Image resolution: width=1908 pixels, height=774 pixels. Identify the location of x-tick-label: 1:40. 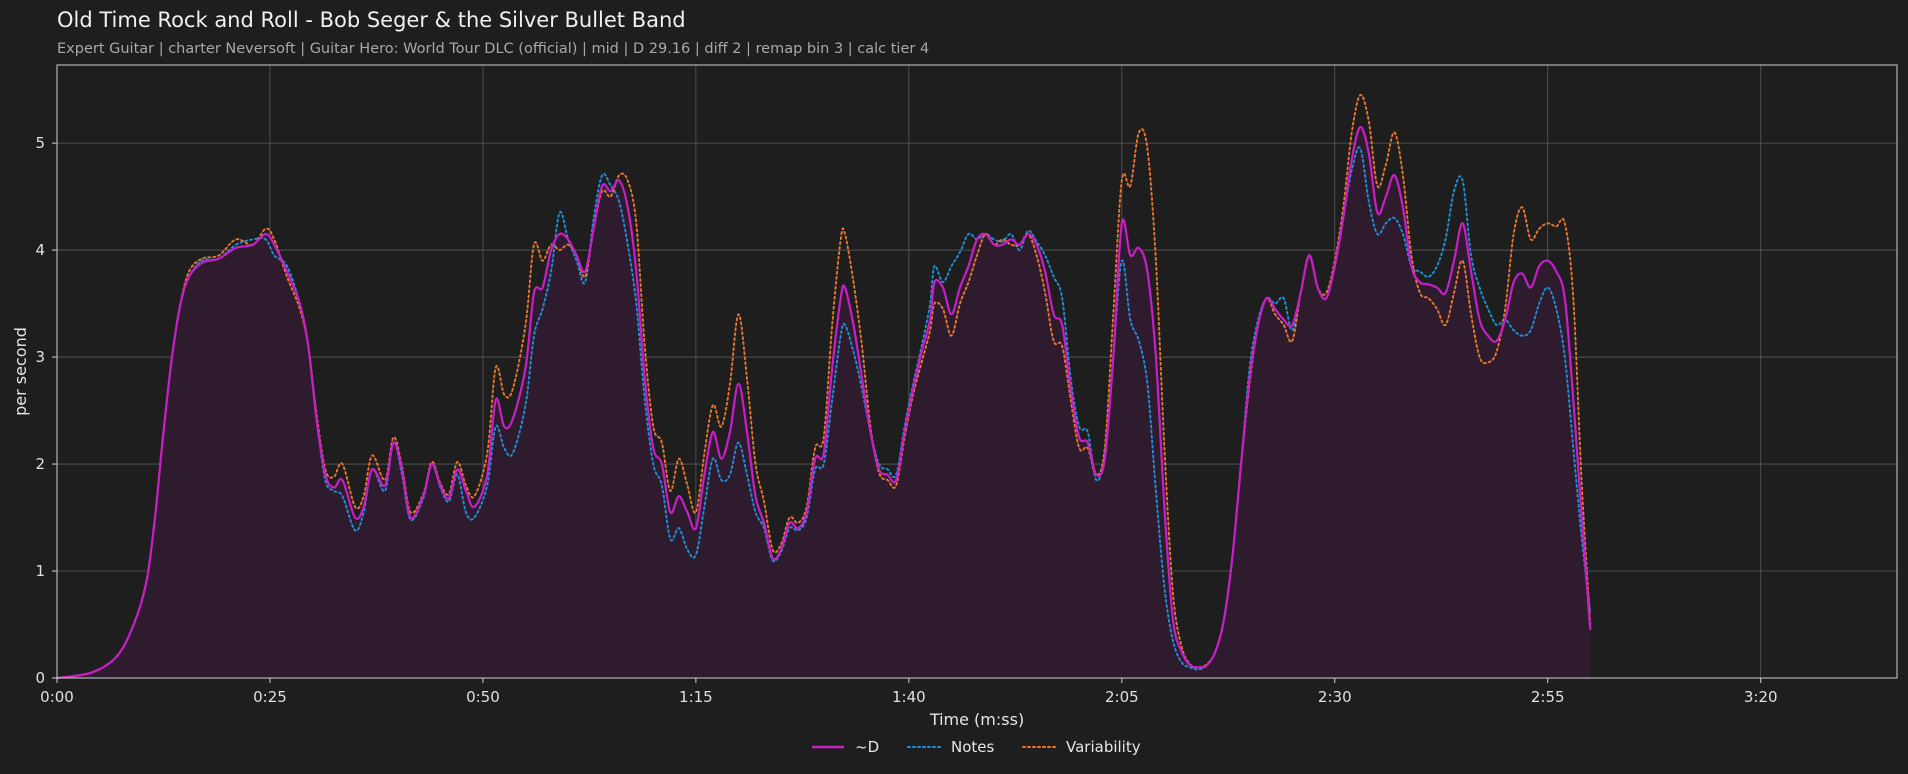
(909, 697).